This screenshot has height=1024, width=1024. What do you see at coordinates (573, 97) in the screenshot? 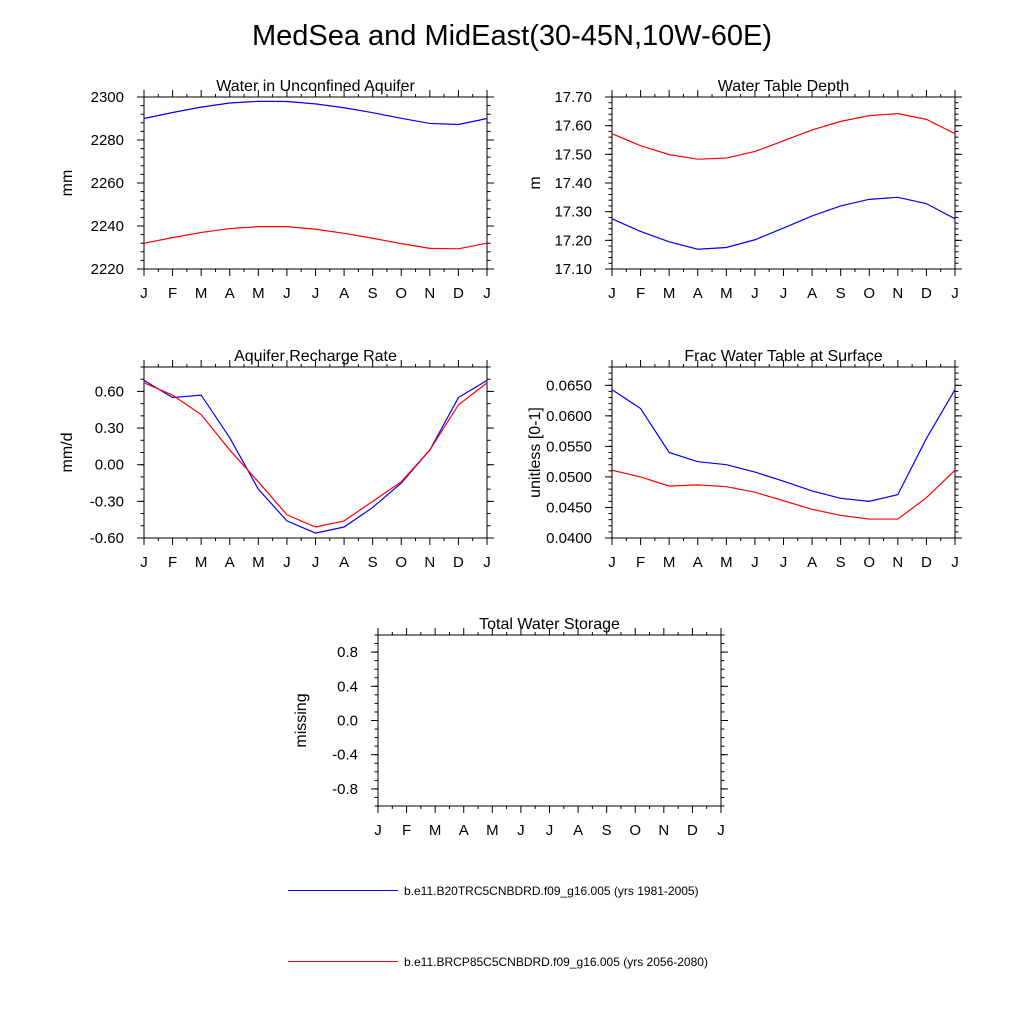
I see `y-tick-label: 17.70` at bounding box center [573, 97].